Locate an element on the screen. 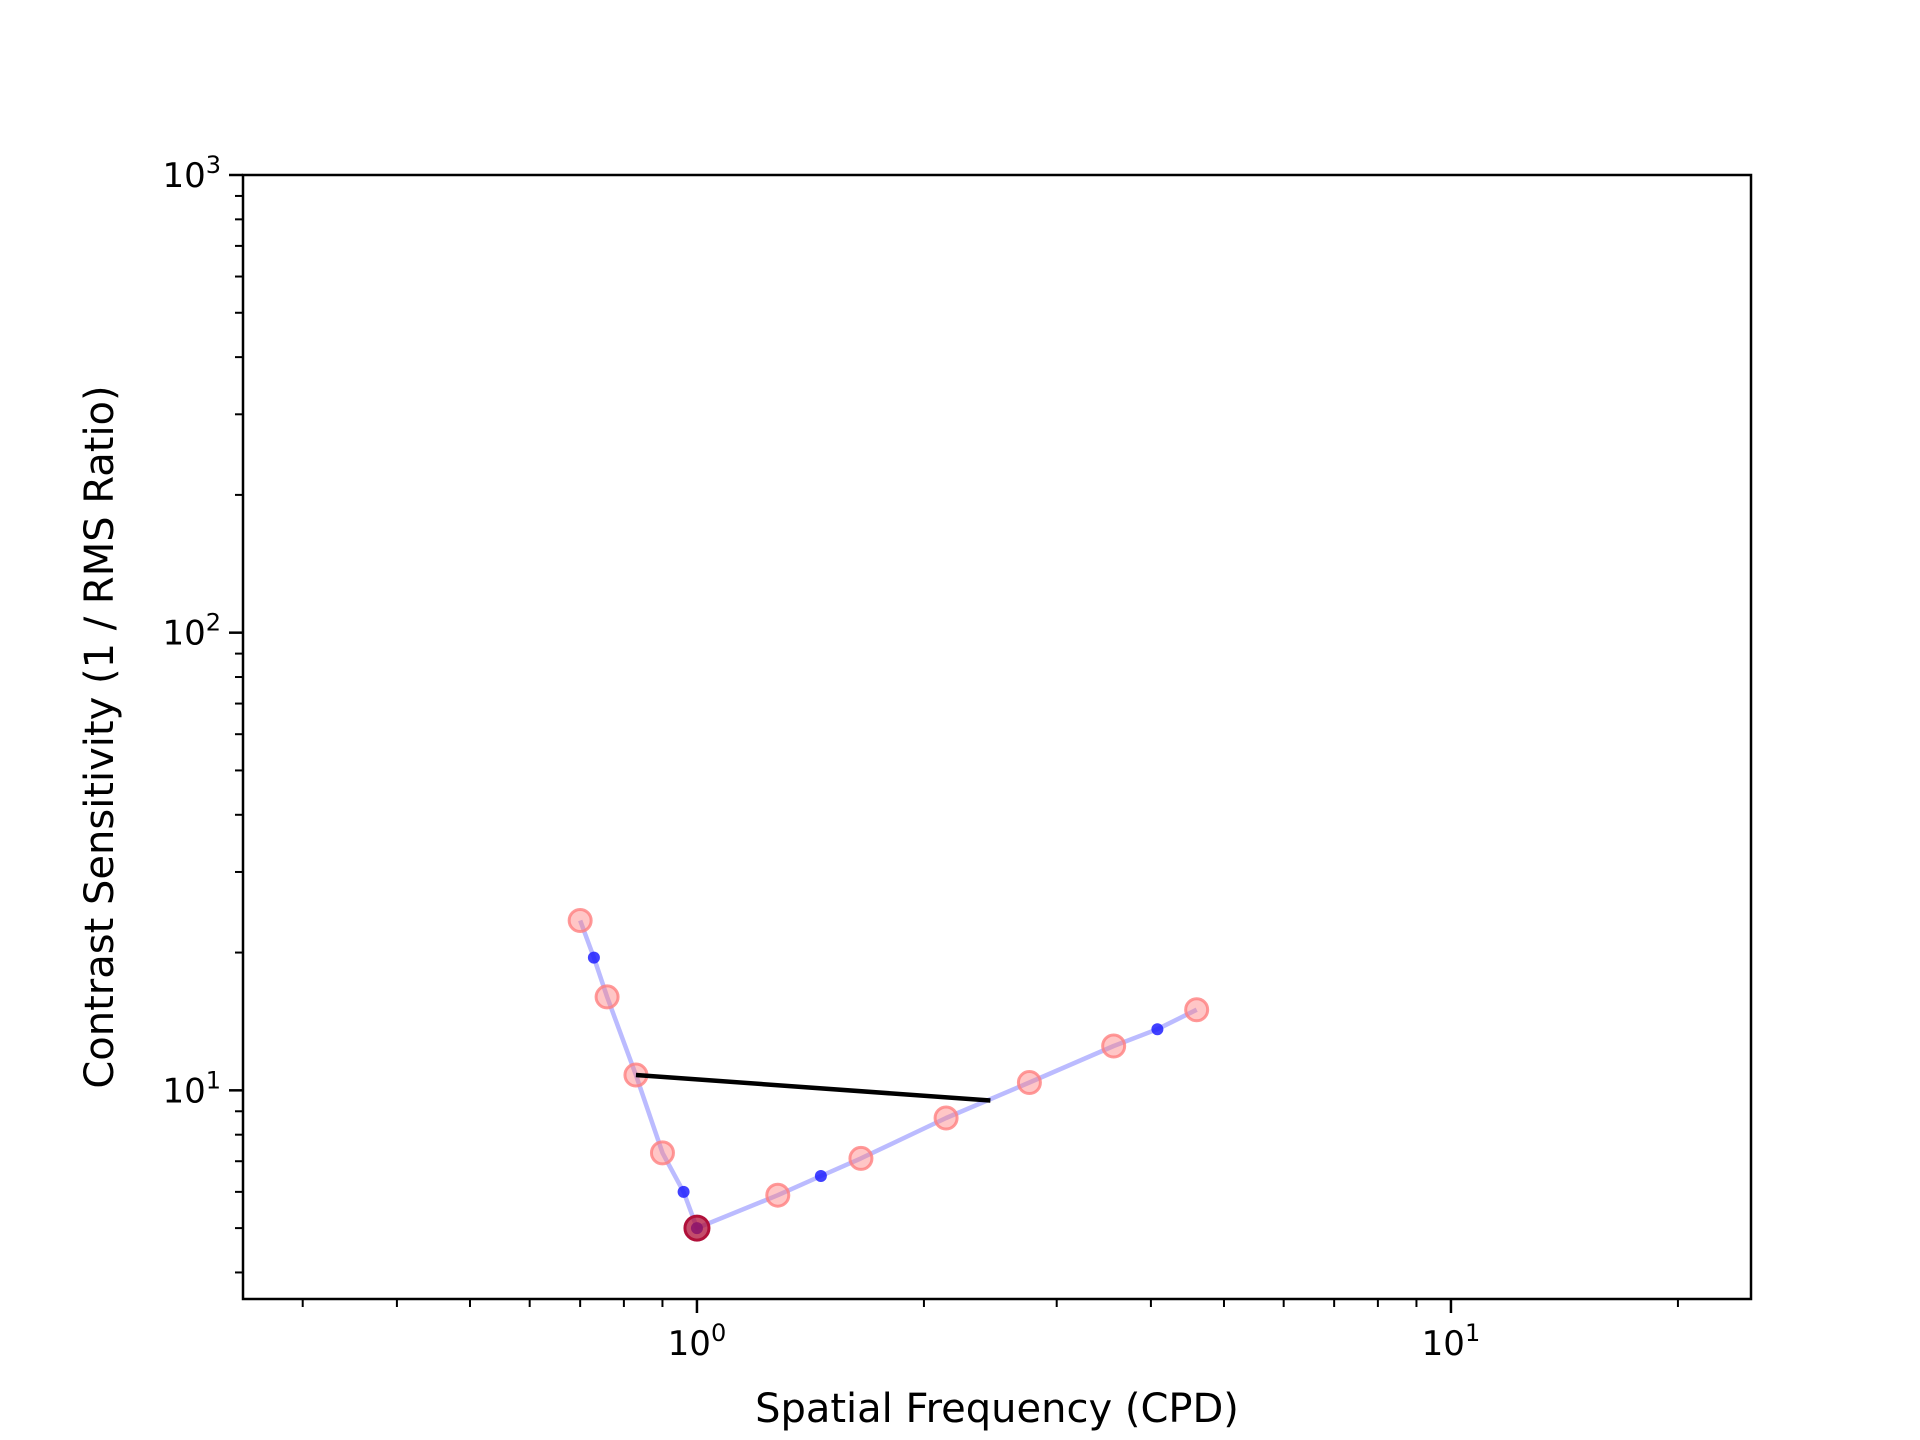 This screenshot has height=1440, width=1920. y-axis-label: Contrast Sensitivity (1 / RMS Ratio) is located at coordinates (100, 736).